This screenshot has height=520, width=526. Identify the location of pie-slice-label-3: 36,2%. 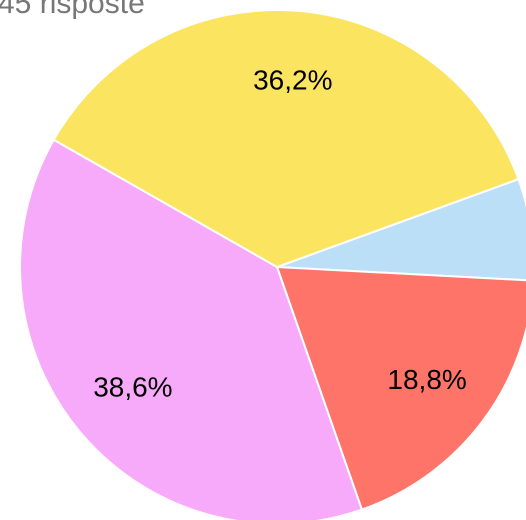
(292, 80).